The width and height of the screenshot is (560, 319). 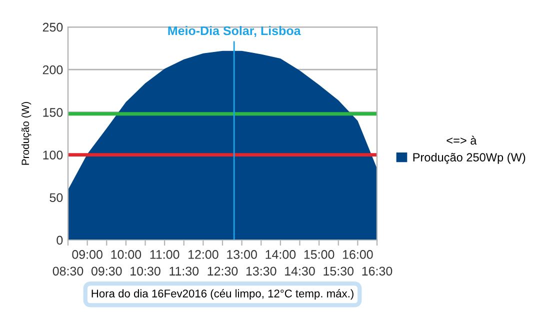 What do you see at coordinates (52, 69) in the screenshot?
I see `y-tick-label: 200` at bounding box center [52, 69].